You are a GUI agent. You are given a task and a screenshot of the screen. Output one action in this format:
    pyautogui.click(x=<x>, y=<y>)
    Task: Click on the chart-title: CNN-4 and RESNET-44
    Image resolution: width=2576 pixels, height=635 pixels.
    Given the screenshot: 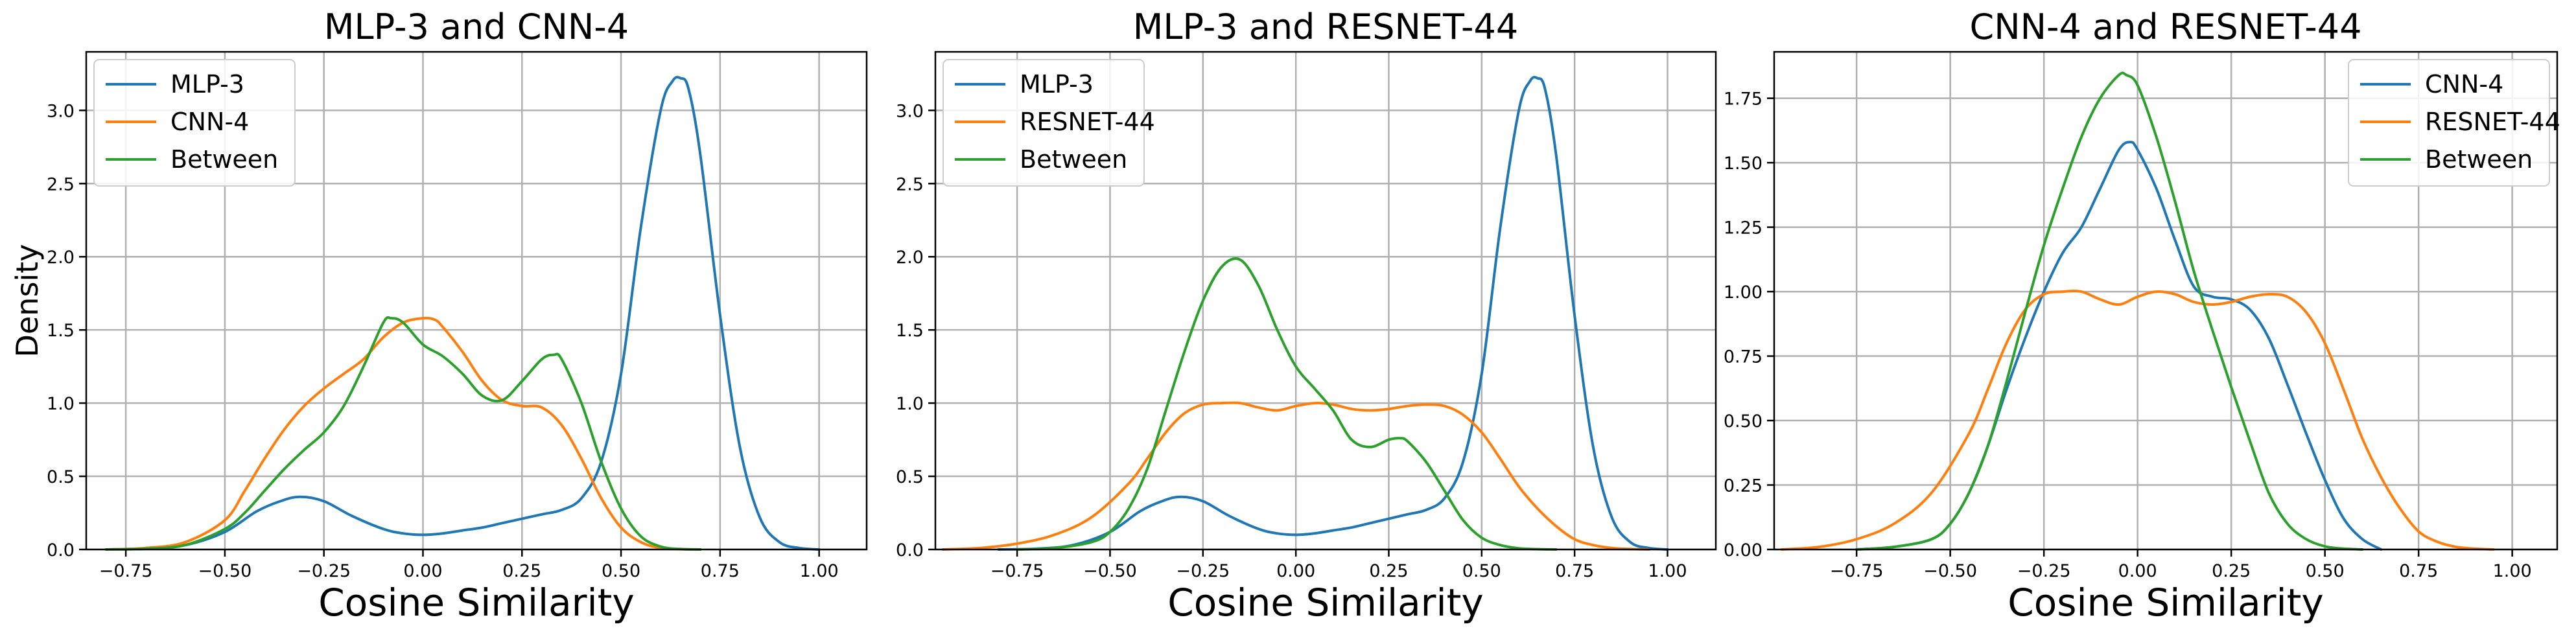 What is the action you would take?
    pyautogui.click(x=2166, y=26)
    